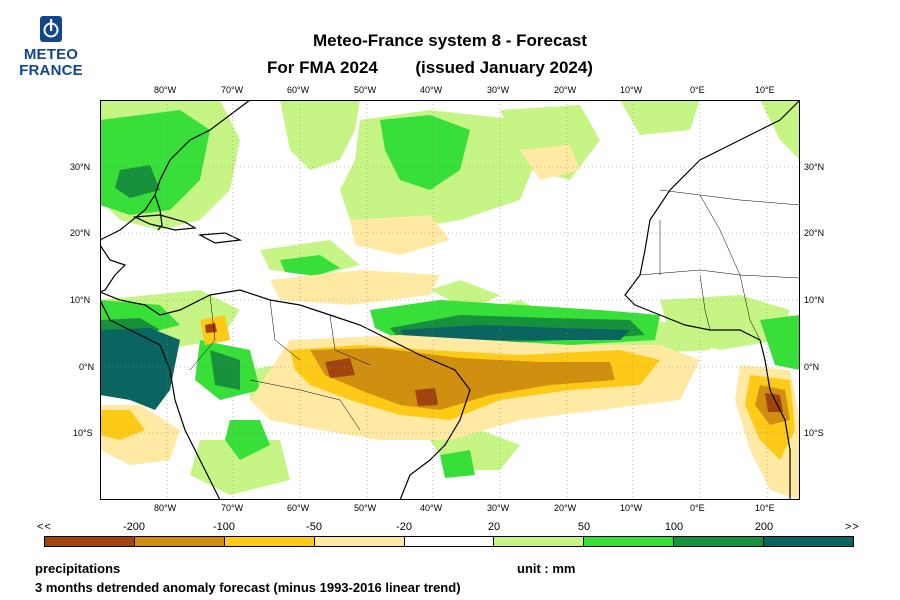 This screenshot has height=600, width=900. Describe the element at coordinates (765, 508) in the screenshot. I see `lon-tick-bottom-10e: 10°E` at that location.